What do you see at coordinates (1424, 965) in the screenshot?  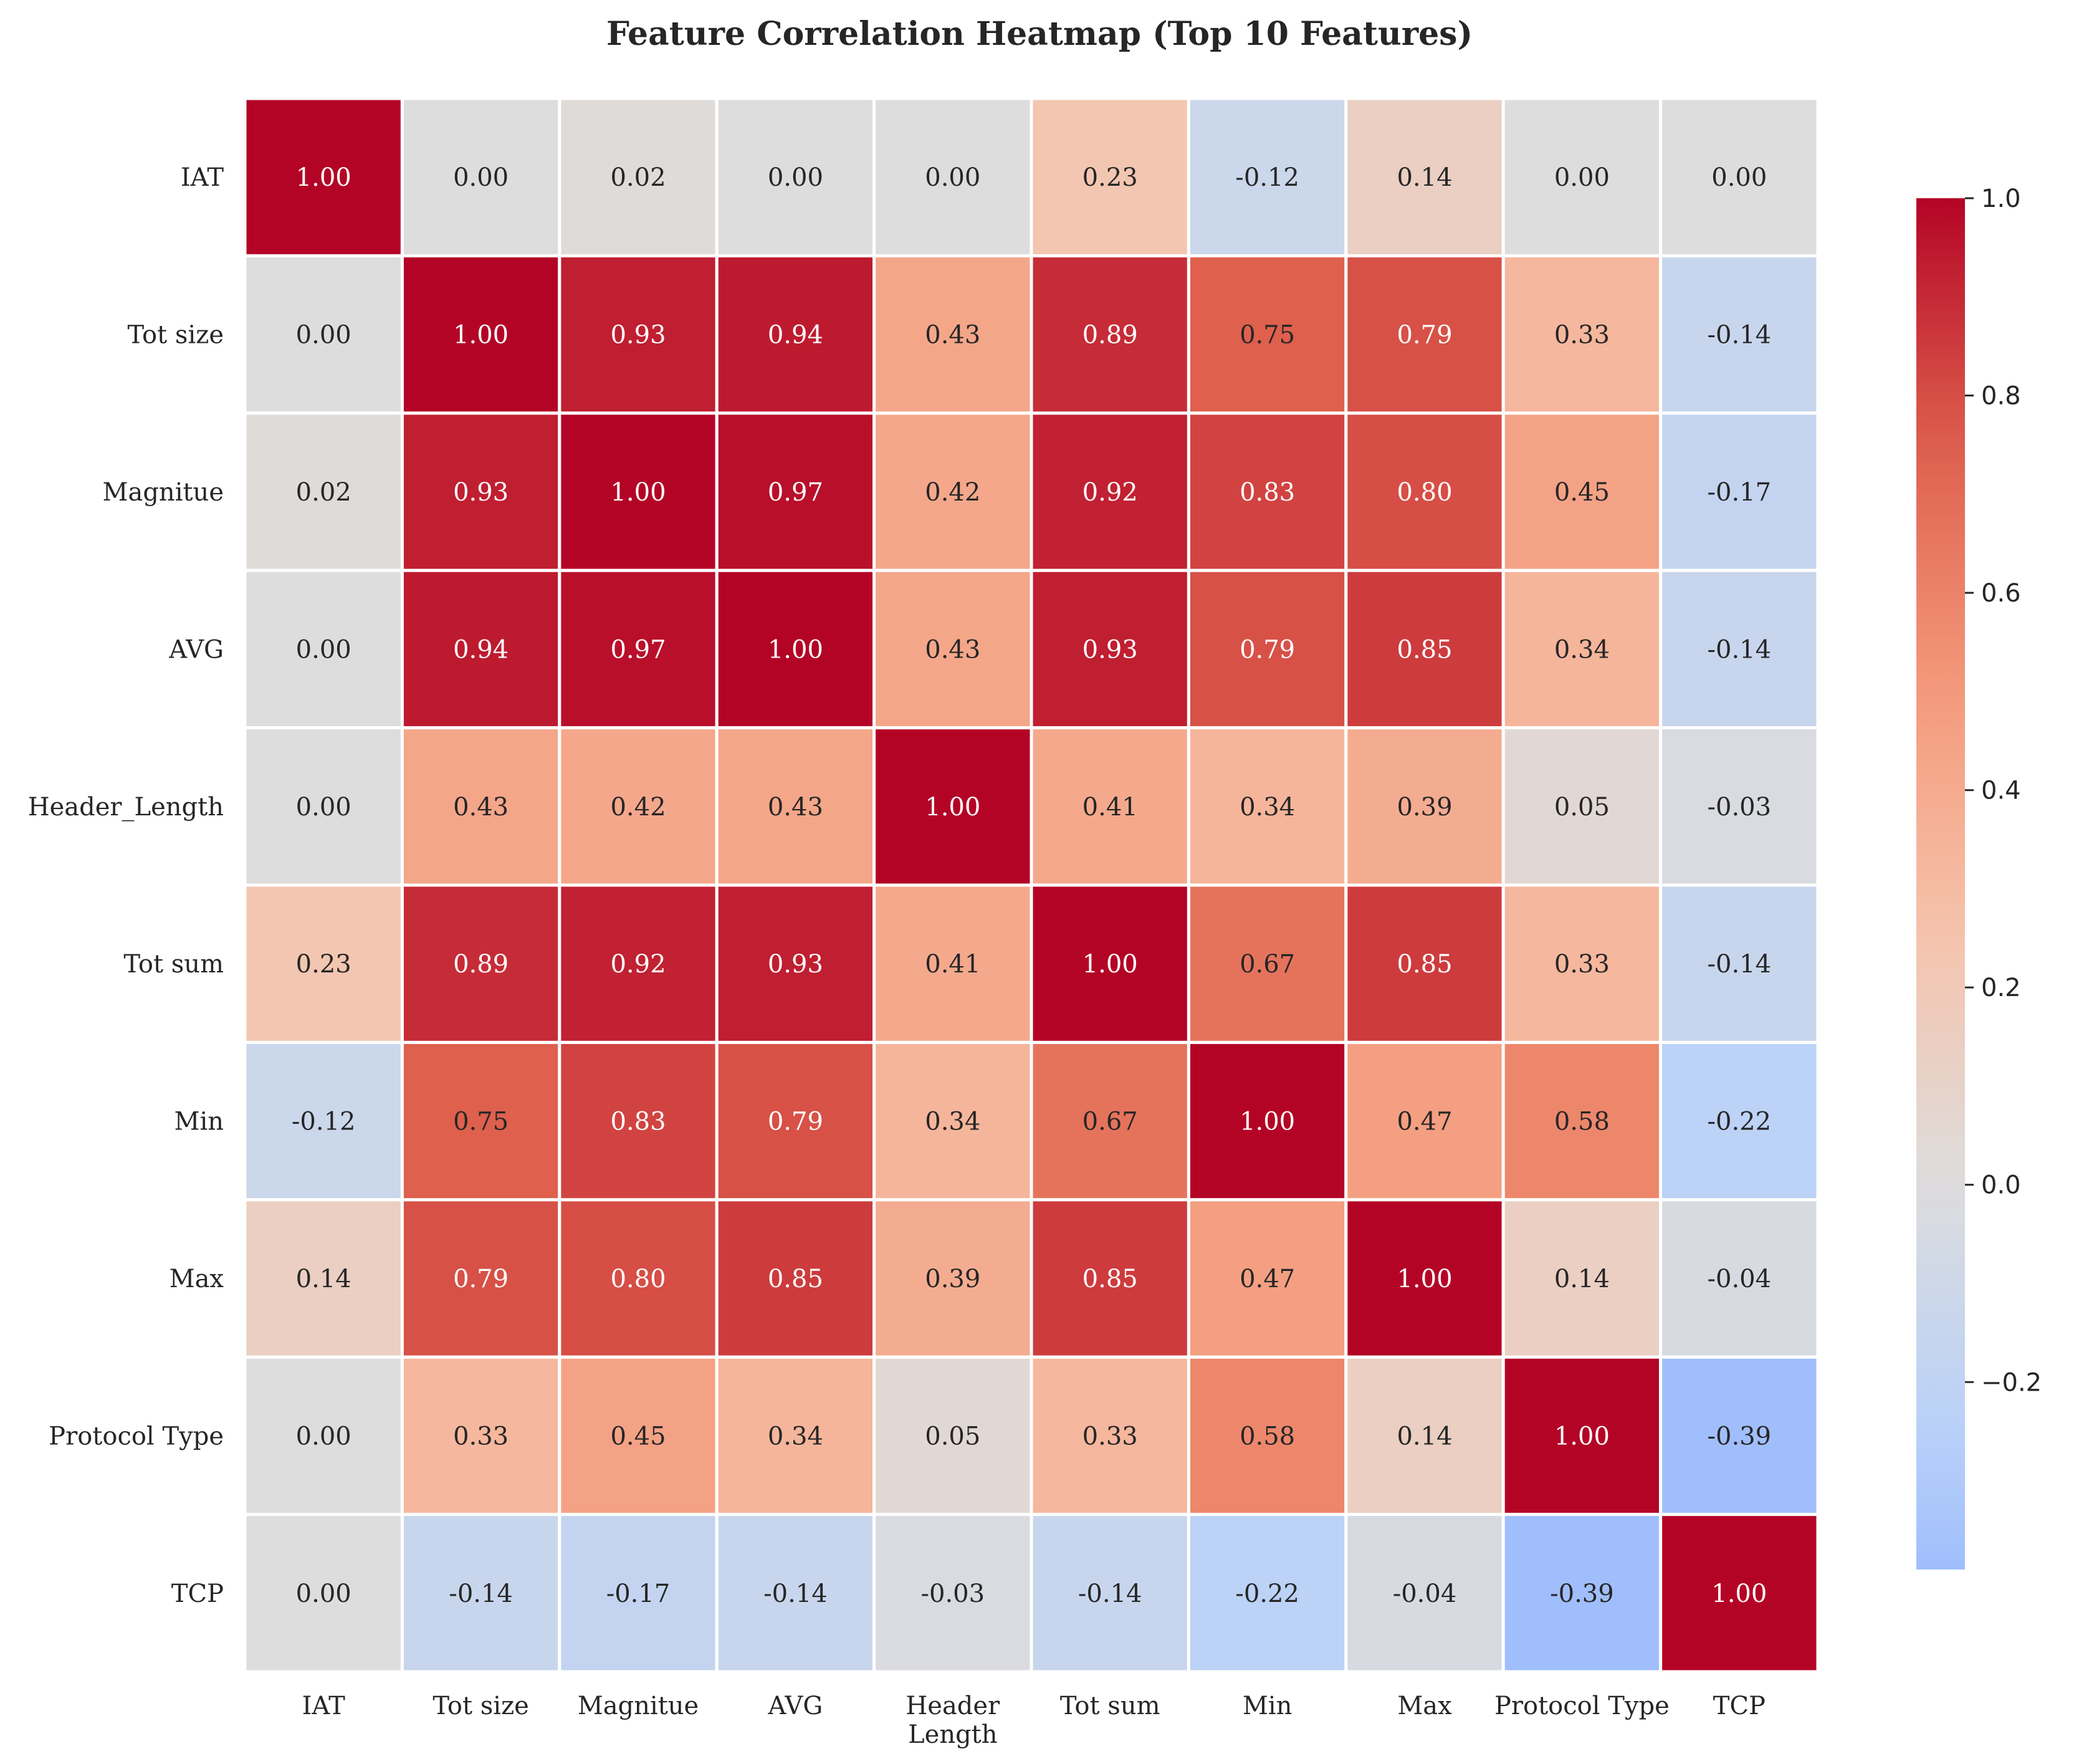 I see `cell-value-label: 0.85` at bounding box center [1424, 965].